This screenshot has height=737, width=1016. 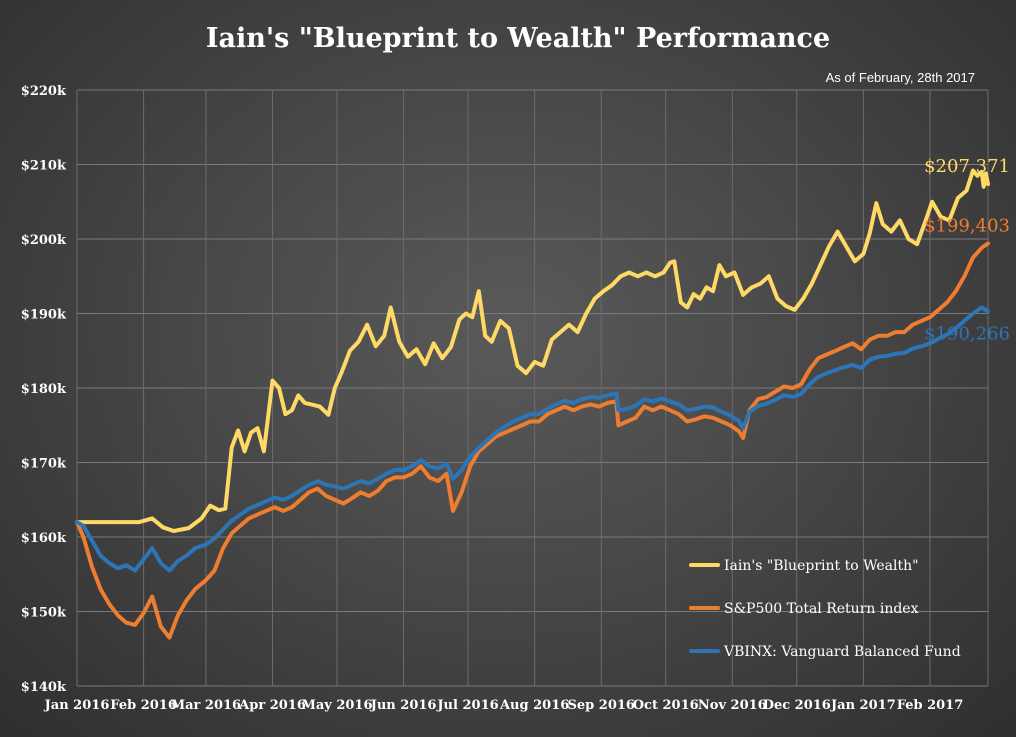 I want to click on chart-subtitle: As of February, 28th 2017, so click(x=900, y=77).